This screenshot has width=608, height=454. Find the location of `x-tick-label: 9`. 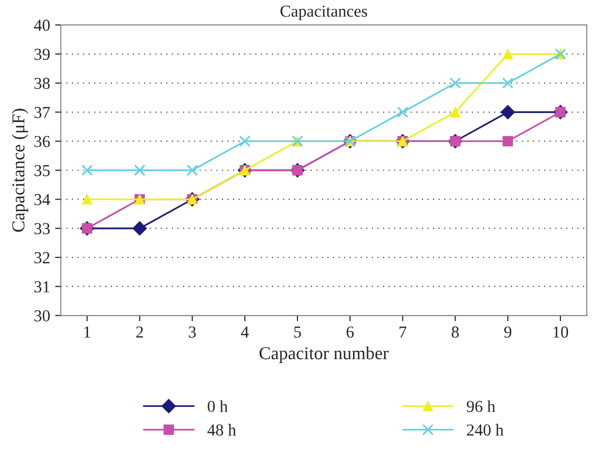

x-tick-label: 9 is located at coordinates (508, 332).